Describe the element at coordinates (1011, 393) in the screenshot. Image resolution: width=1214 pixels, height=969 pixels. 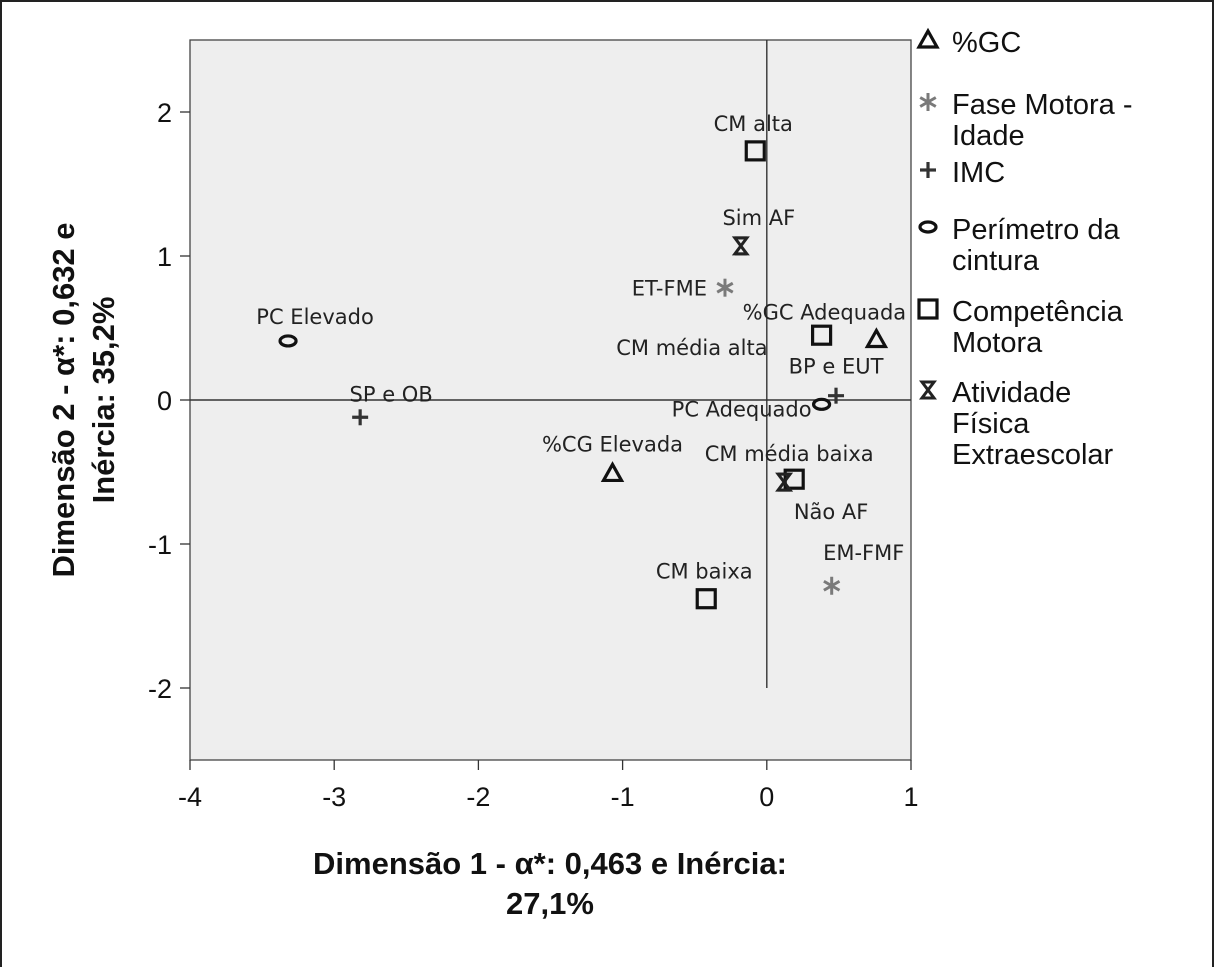
I see `legend-label: Atividade` at that location.